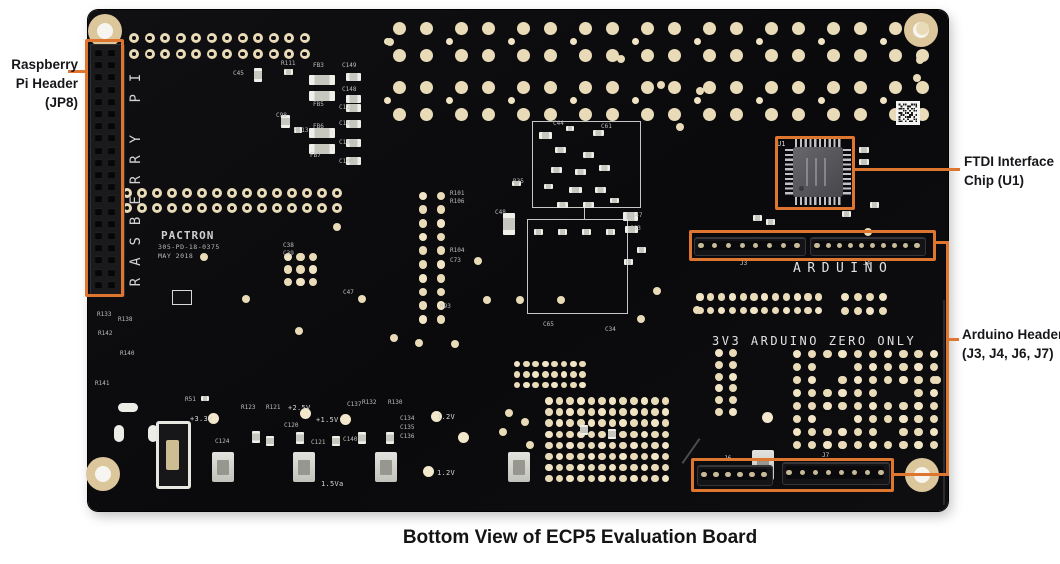  I want to click on arduino-header-j6, so click(734, 474).